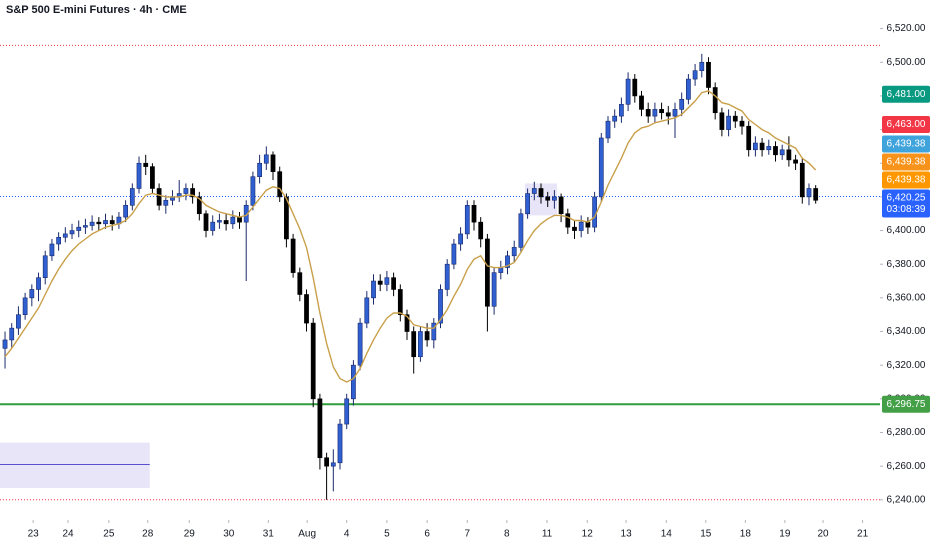 The image size is (932, 550). What do you see at coordinates (588, 534) in the screenshot?
I see `x-tick-label: 12` at bounding box center [588, 534].